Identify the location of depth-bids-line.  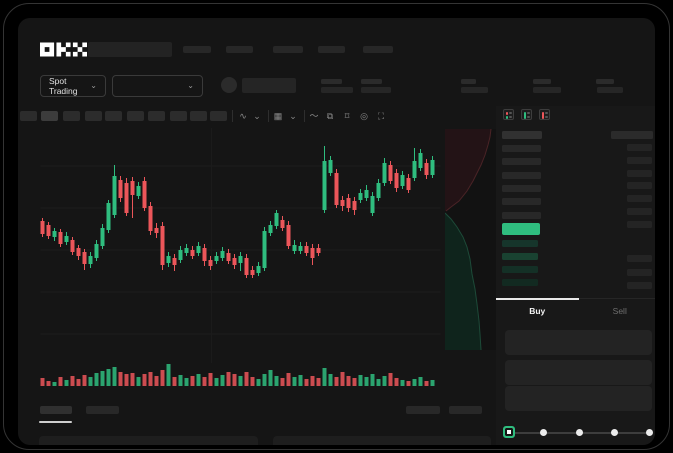
(463, 281).